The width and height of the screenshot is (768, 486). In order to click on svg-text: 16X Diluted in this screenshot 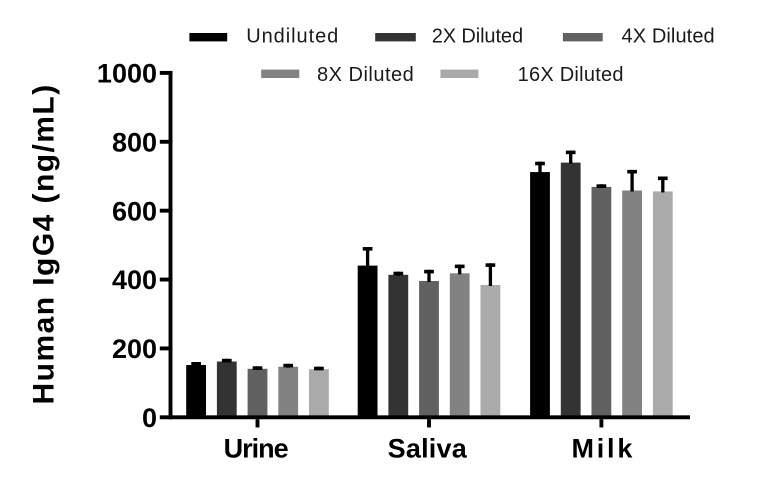, I will do `click(571, 75)`.